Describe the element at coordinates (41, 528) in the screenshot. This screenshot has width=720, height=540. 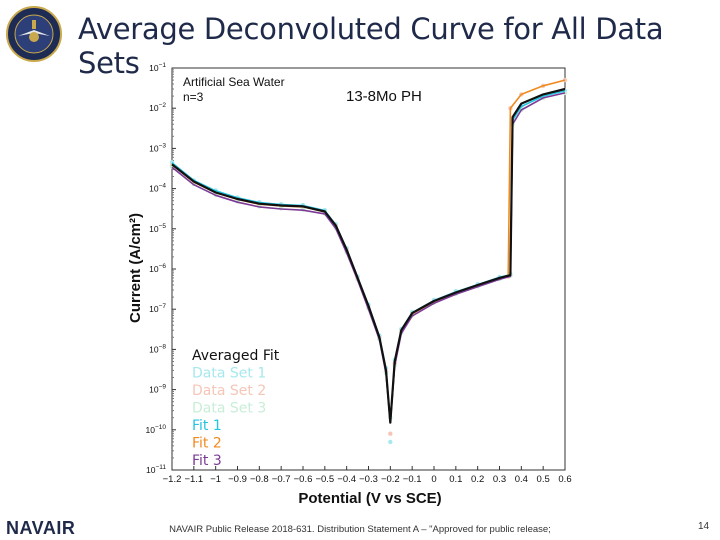
I see `navair-logo: NAVAIR` at that location.